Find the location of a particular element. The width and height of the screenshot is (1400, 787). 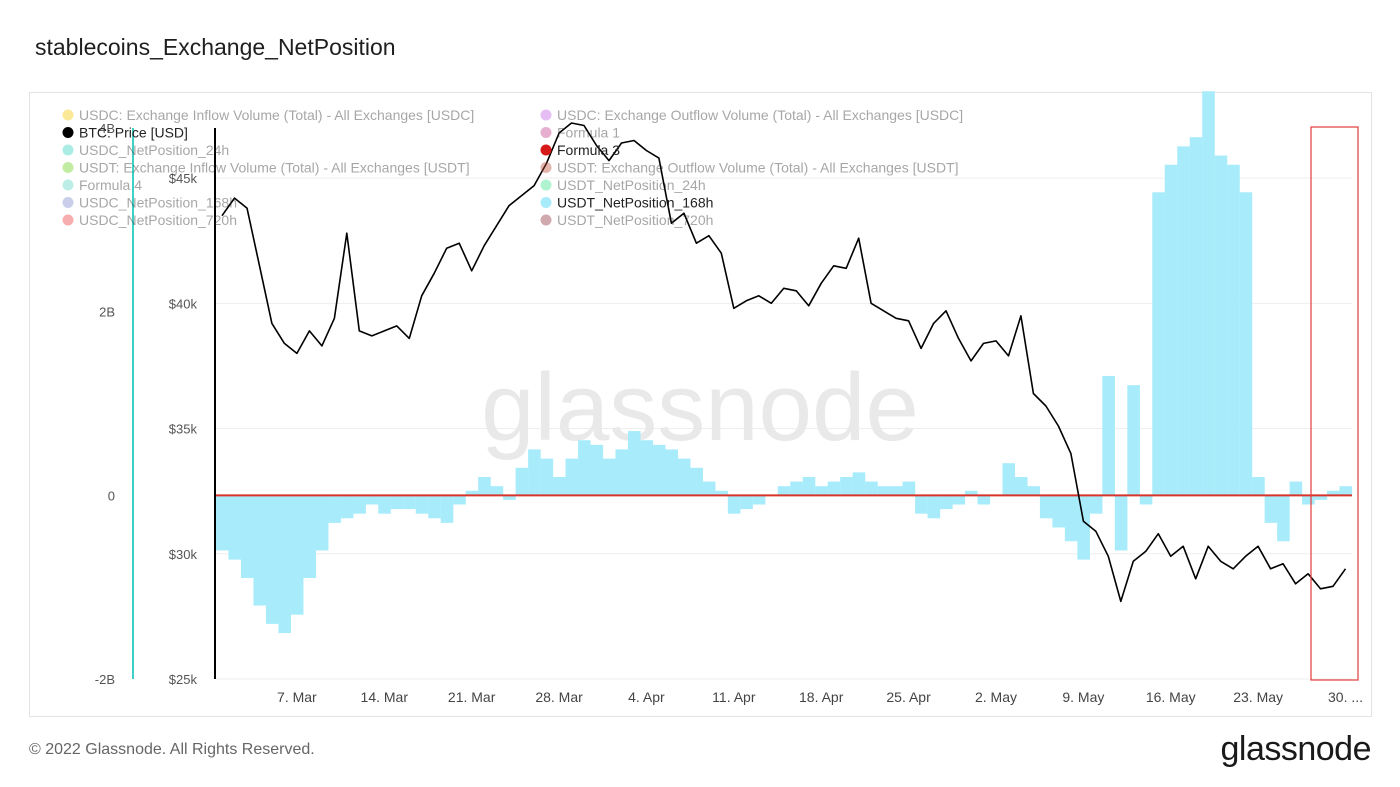

left-legend-item: USDC_NetPosition_168h is located at coordinates (149, 203).